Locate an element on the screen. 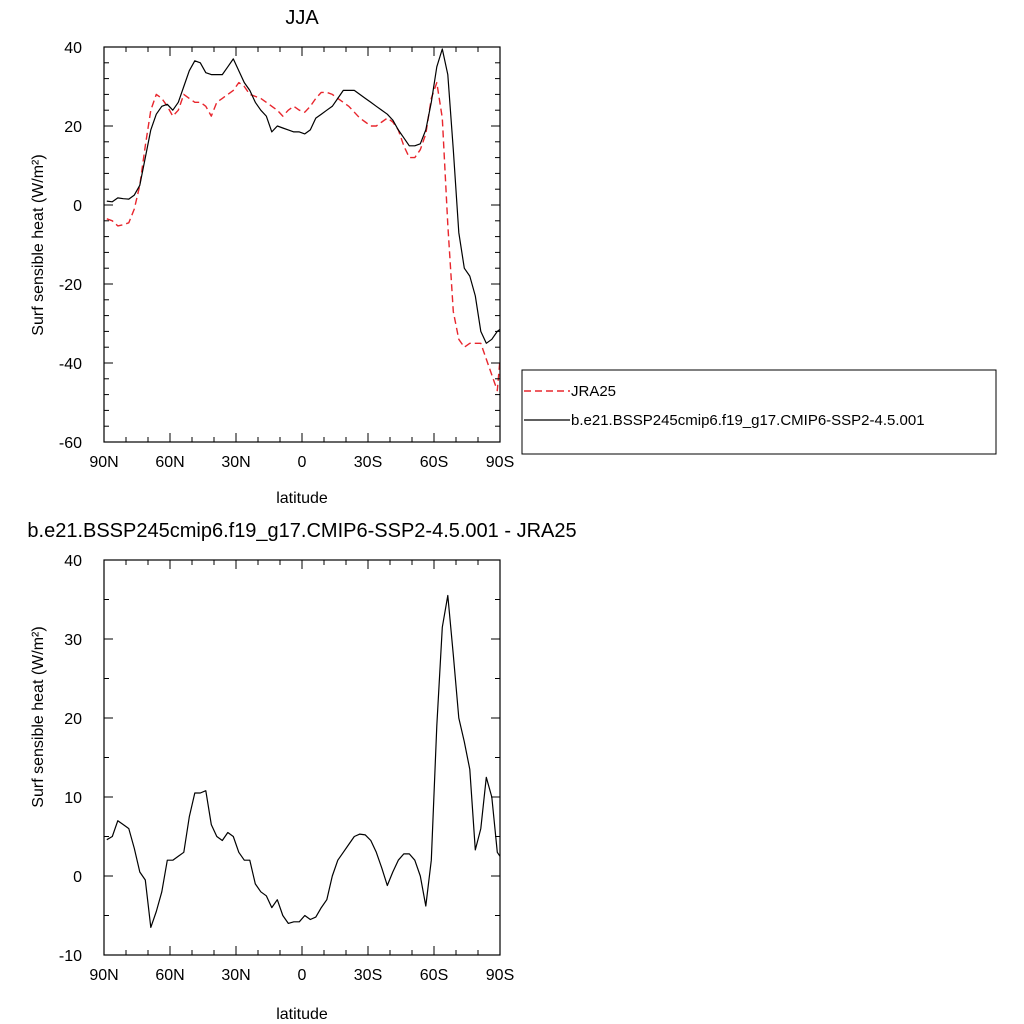  chart-1-y-tick-label: 20 is located at coordinates (73, 127).